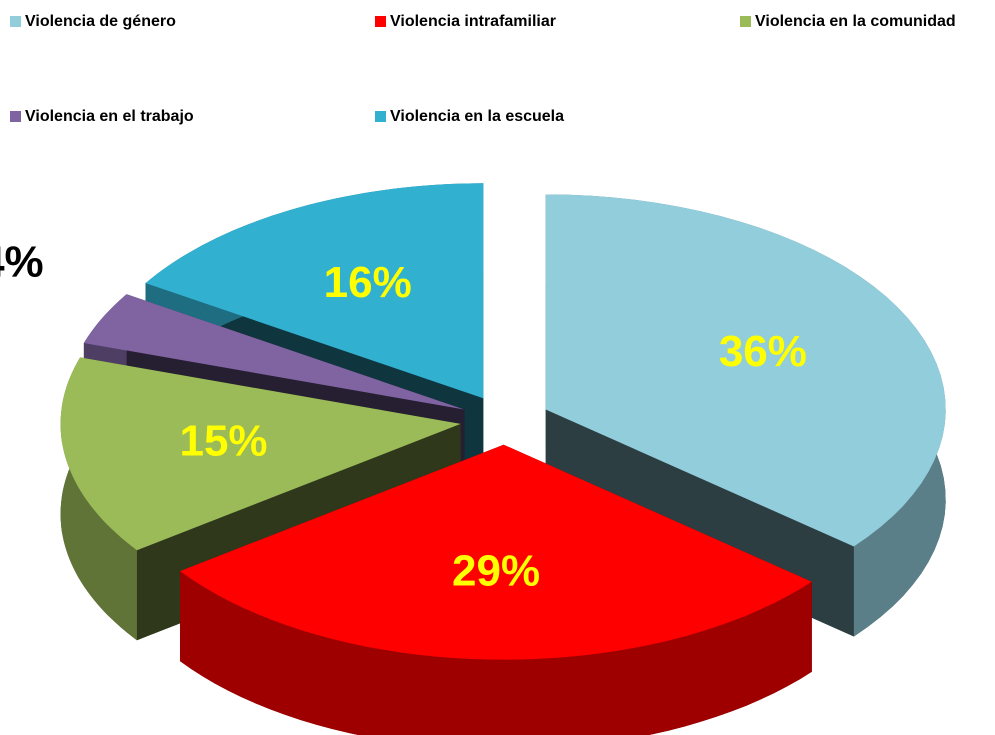  What do you see at coordinates (473, 21) in the screenshot?
I see `legend-label: Violencia intrafamiliar` at bounding box center [473, 21].